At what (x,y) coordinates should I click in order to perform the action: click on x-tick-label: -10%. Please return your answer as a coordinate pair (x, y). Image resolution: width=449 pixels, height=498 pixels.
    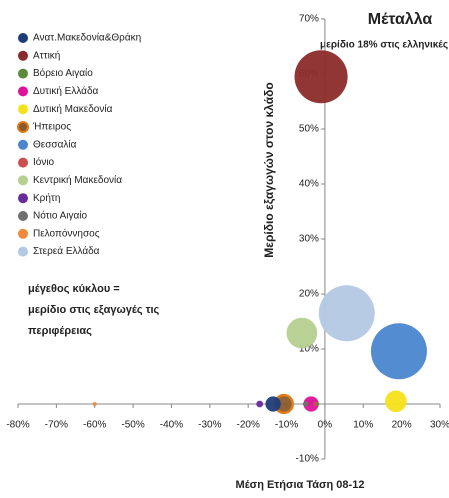
    Looking at the image, I should click on (286, 425).